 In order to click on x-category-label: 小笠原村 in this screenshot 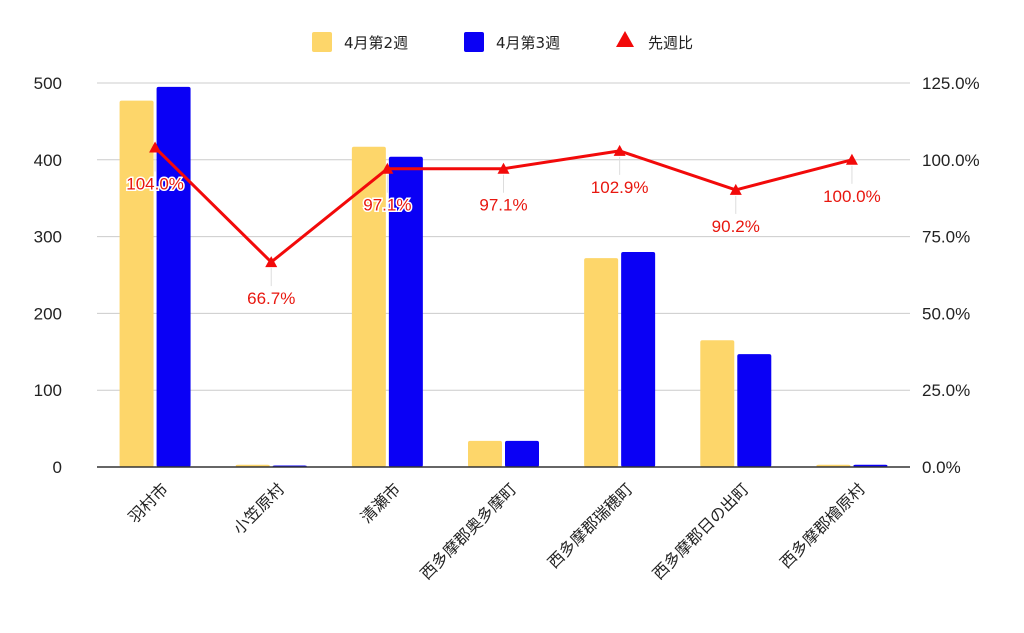, I will do `click(258, 508)`.